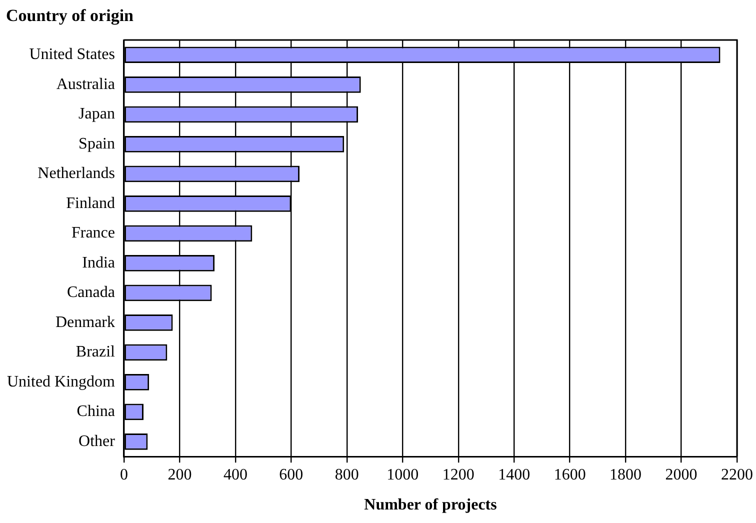 The width and height of the screenshot is (756, 523). I want to click on x-tick-label: 800, so click(346, 475).